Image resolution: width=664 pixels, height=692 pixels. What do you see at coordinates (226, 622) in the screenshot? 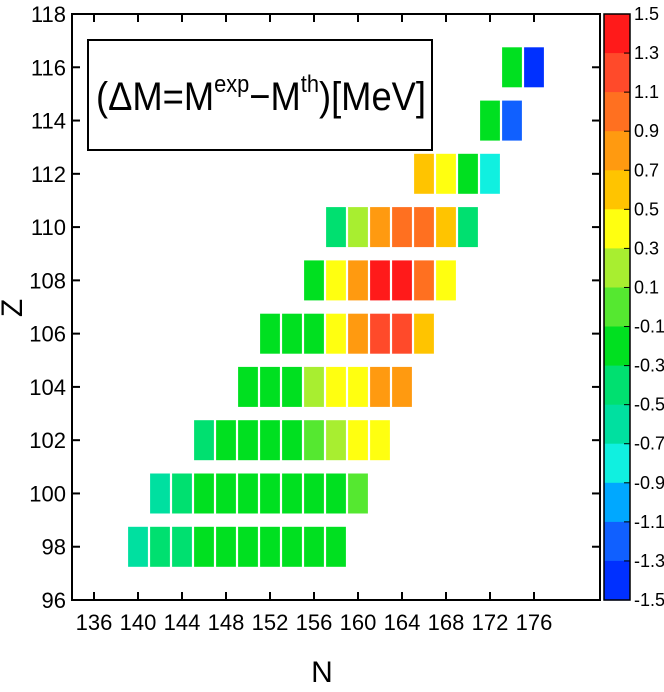
I see `x-tick-label: 148` at bounding box center [226, 622].